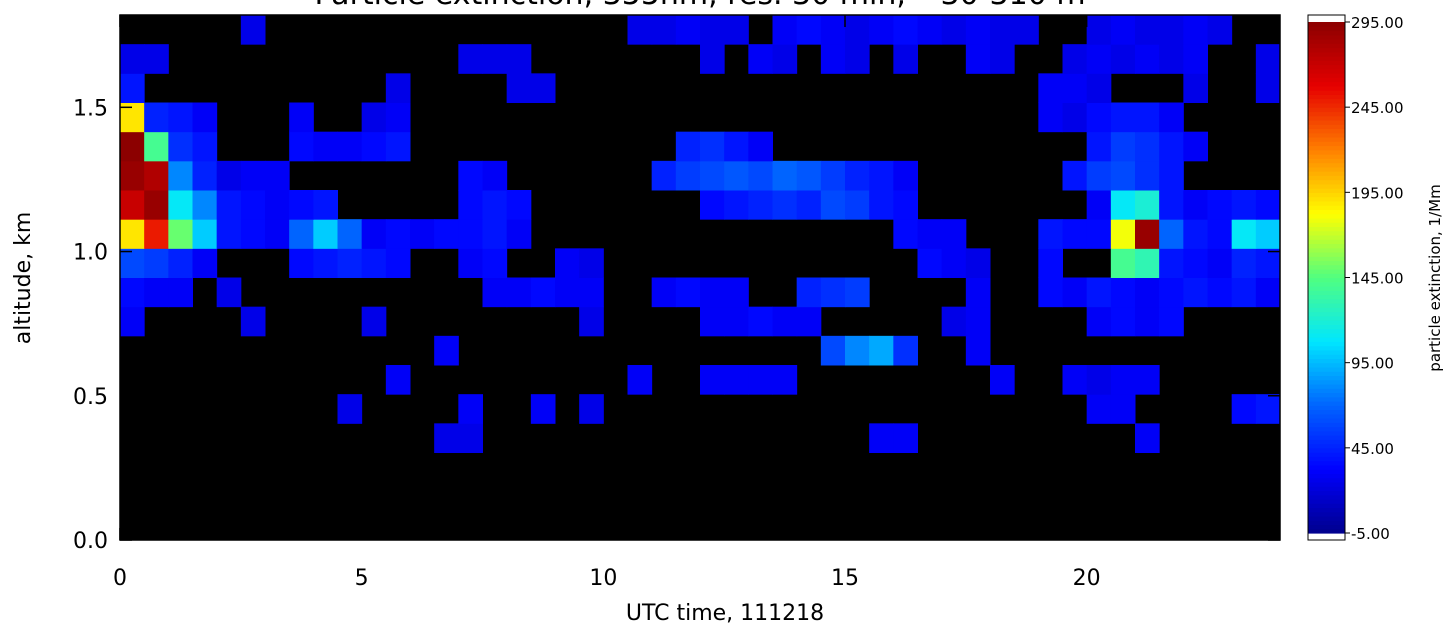 The width and height of the screenshot is (1450, 638). What do you see at coordinates (23, 278) in the screenshot?
I see `y-axis-label: altitude, km` at bounding box center [23, 278].